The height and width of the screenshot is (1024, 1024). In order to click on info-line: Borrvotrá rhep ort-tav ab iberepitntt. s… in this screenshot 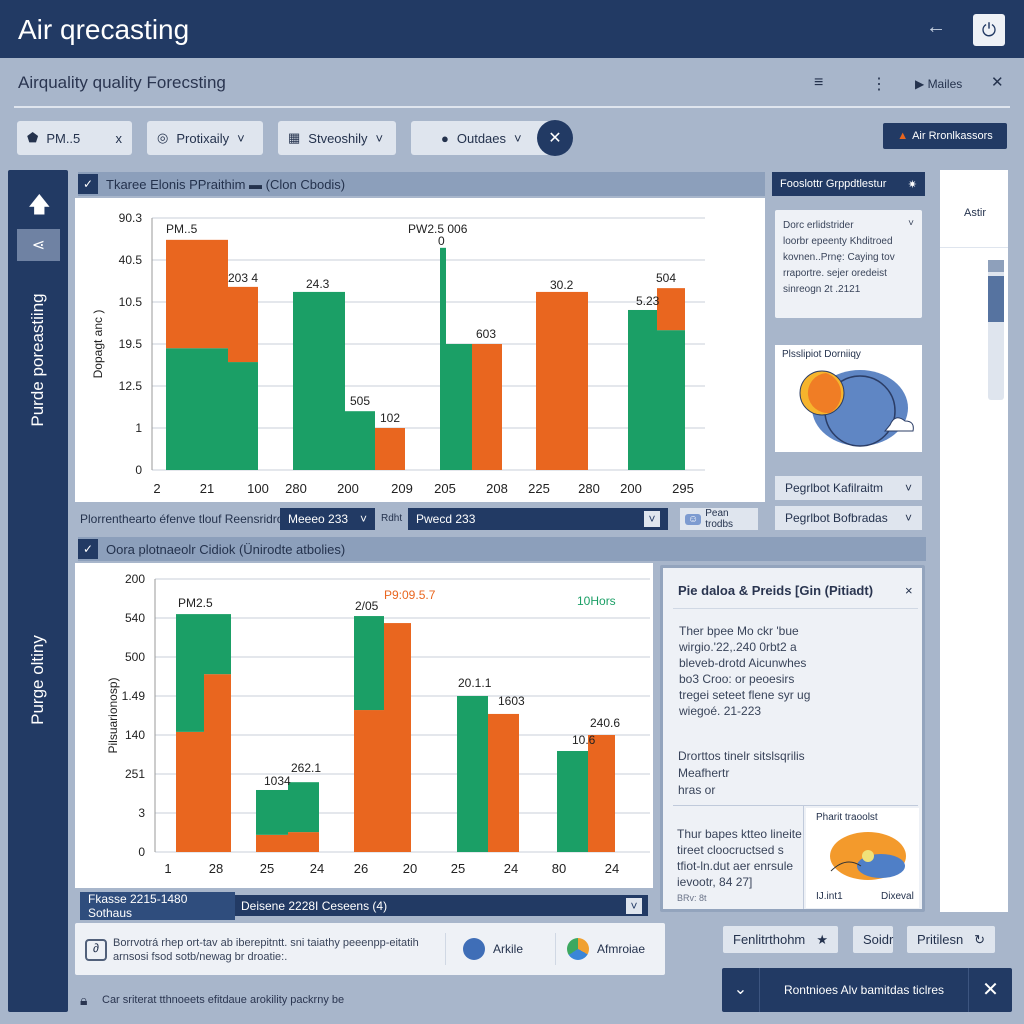, I will do `click(266, 943)`.